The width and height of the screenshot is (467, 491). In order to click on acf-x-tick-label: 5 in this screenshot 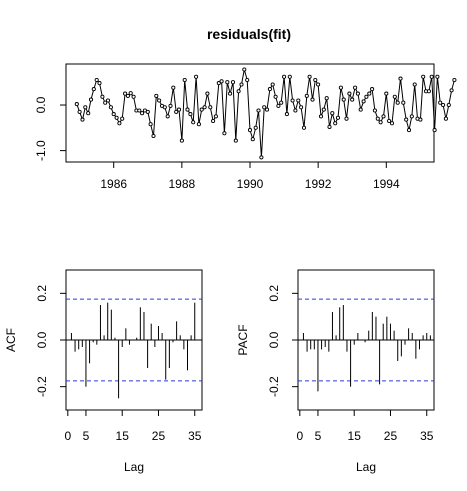, I will do `click(86, 436)`.